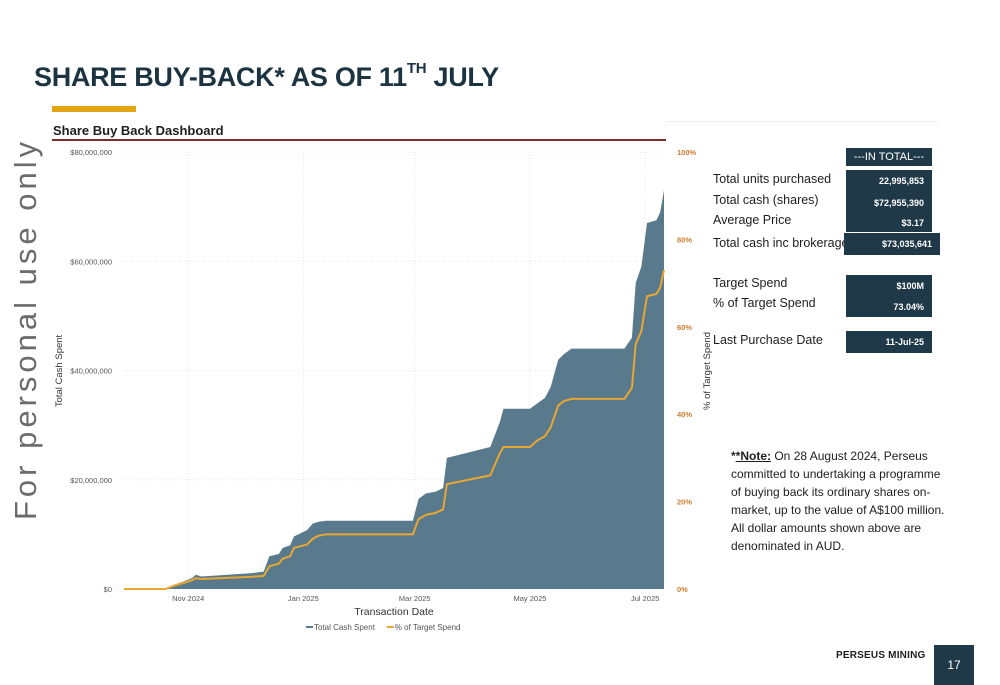  I want to click on y-tick-label: $80,000,000, so click(91, 152).